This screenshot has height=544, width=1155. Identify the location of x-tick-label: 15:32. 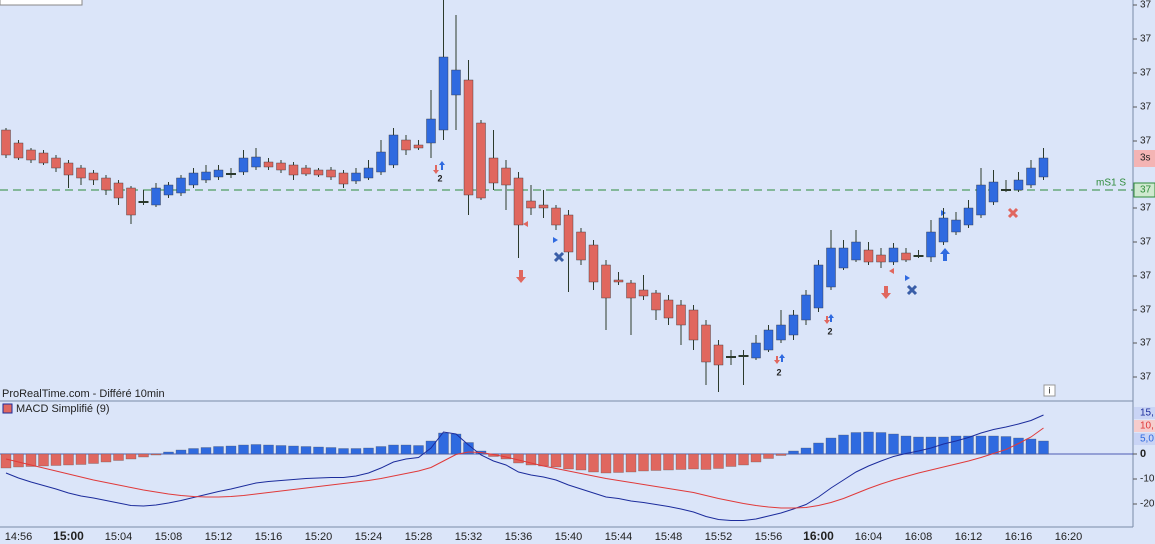
(469, 537).